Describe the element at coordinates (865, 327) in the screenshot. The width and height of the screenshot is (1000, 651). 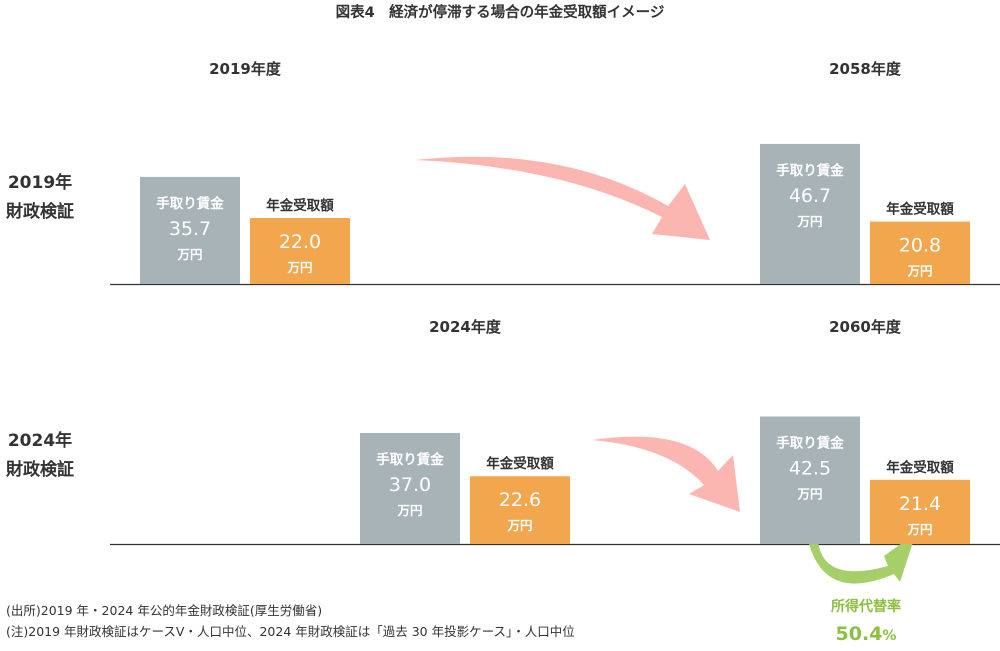
I see `year-label-2060: 2060年度` at that location.